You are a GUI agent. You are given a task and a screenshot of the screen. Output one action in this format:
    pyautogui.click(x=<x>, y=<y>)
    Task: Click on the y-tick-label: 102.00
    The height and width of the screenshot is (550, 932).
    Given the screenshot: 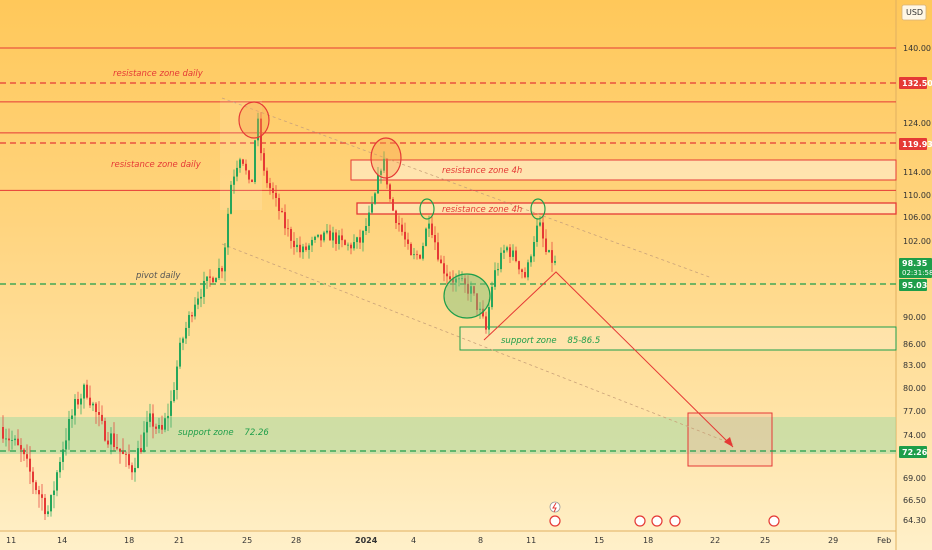 What is the action you would take?
    pyautogui.click(x=917, y=241)
    